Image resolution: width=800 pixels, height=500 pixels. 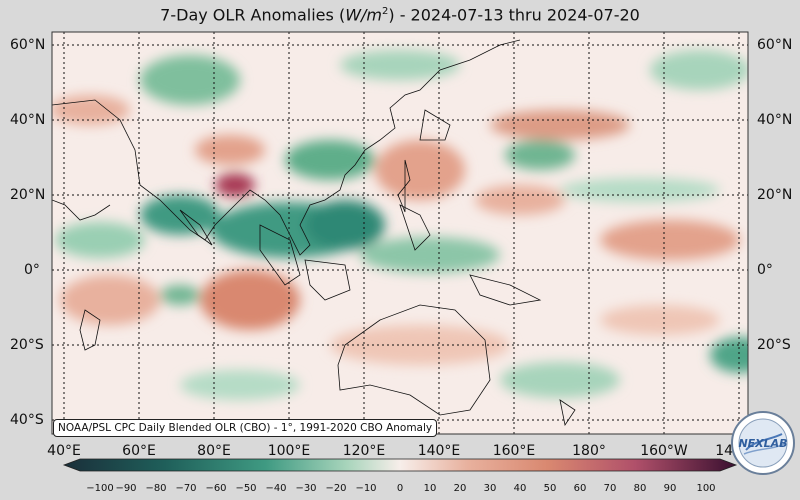 What do you see at coordinates (186, 488) in the screenshot?
I see `colorbar-tick: −70` at bounding box center [186, 488].